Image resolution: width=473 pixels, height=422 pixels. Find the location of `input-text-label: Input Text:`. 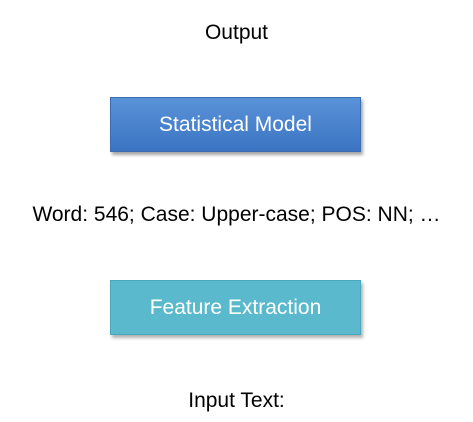

input-text-label: Input Text: is located at coordinates (236, 400).